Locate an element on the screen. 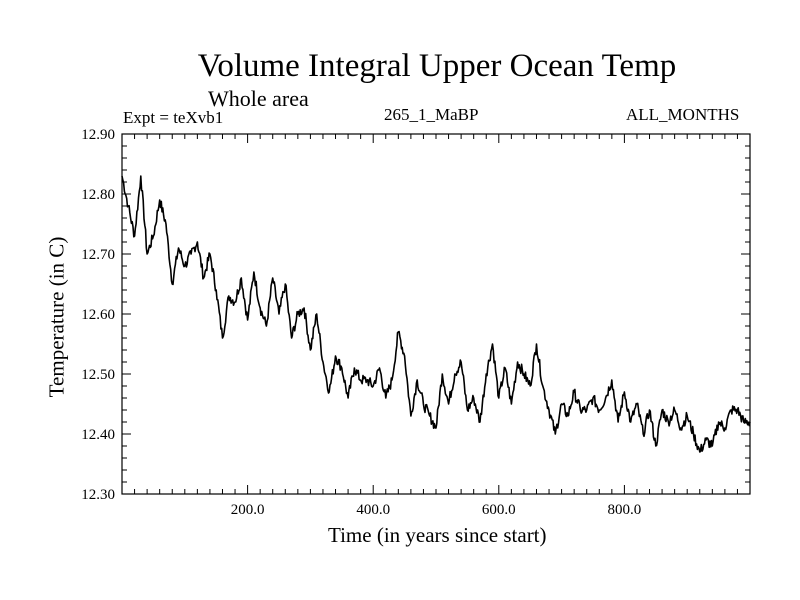 The image size is (800, 600). y-tick-label: 12.30 is located at coordinates (98, 495).